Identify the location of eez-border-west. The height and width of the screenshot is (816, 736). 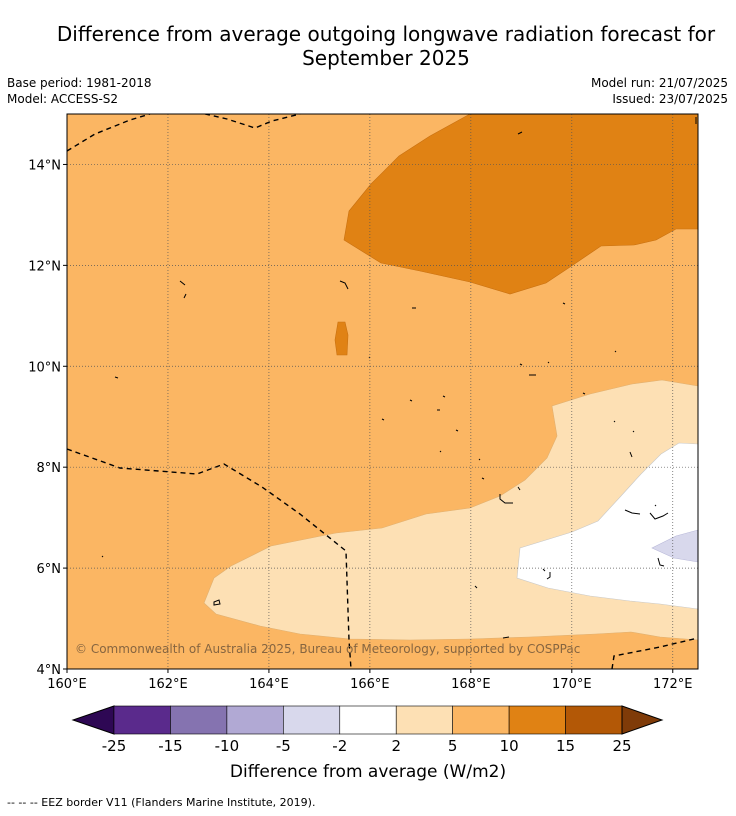
(209, 558).